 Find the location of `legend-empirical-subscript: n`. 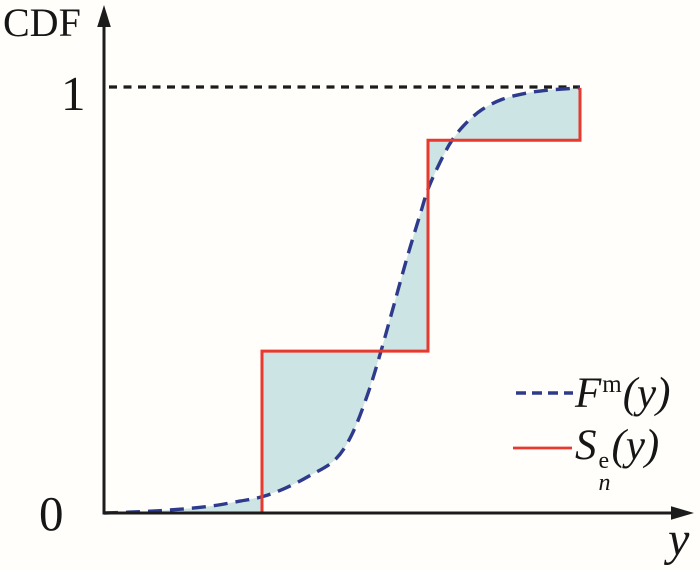

legend-empirical-subscript: n is located at coordinates (604, 483).